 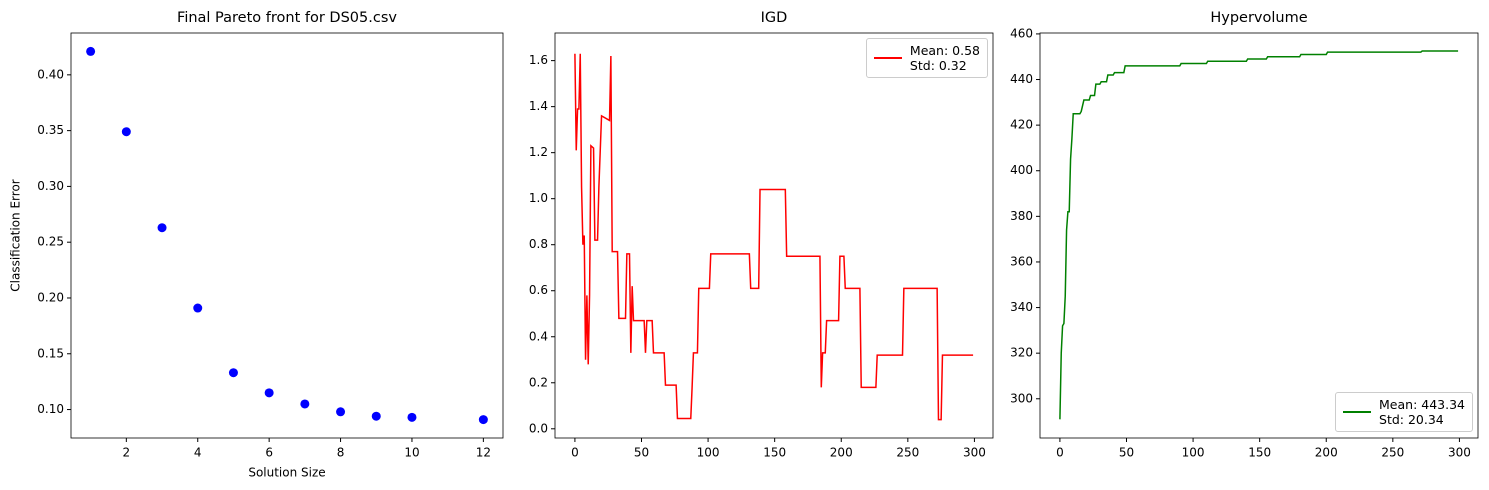 I want to click on x-axis-label: Solution Size, so click(x=286, y=473).